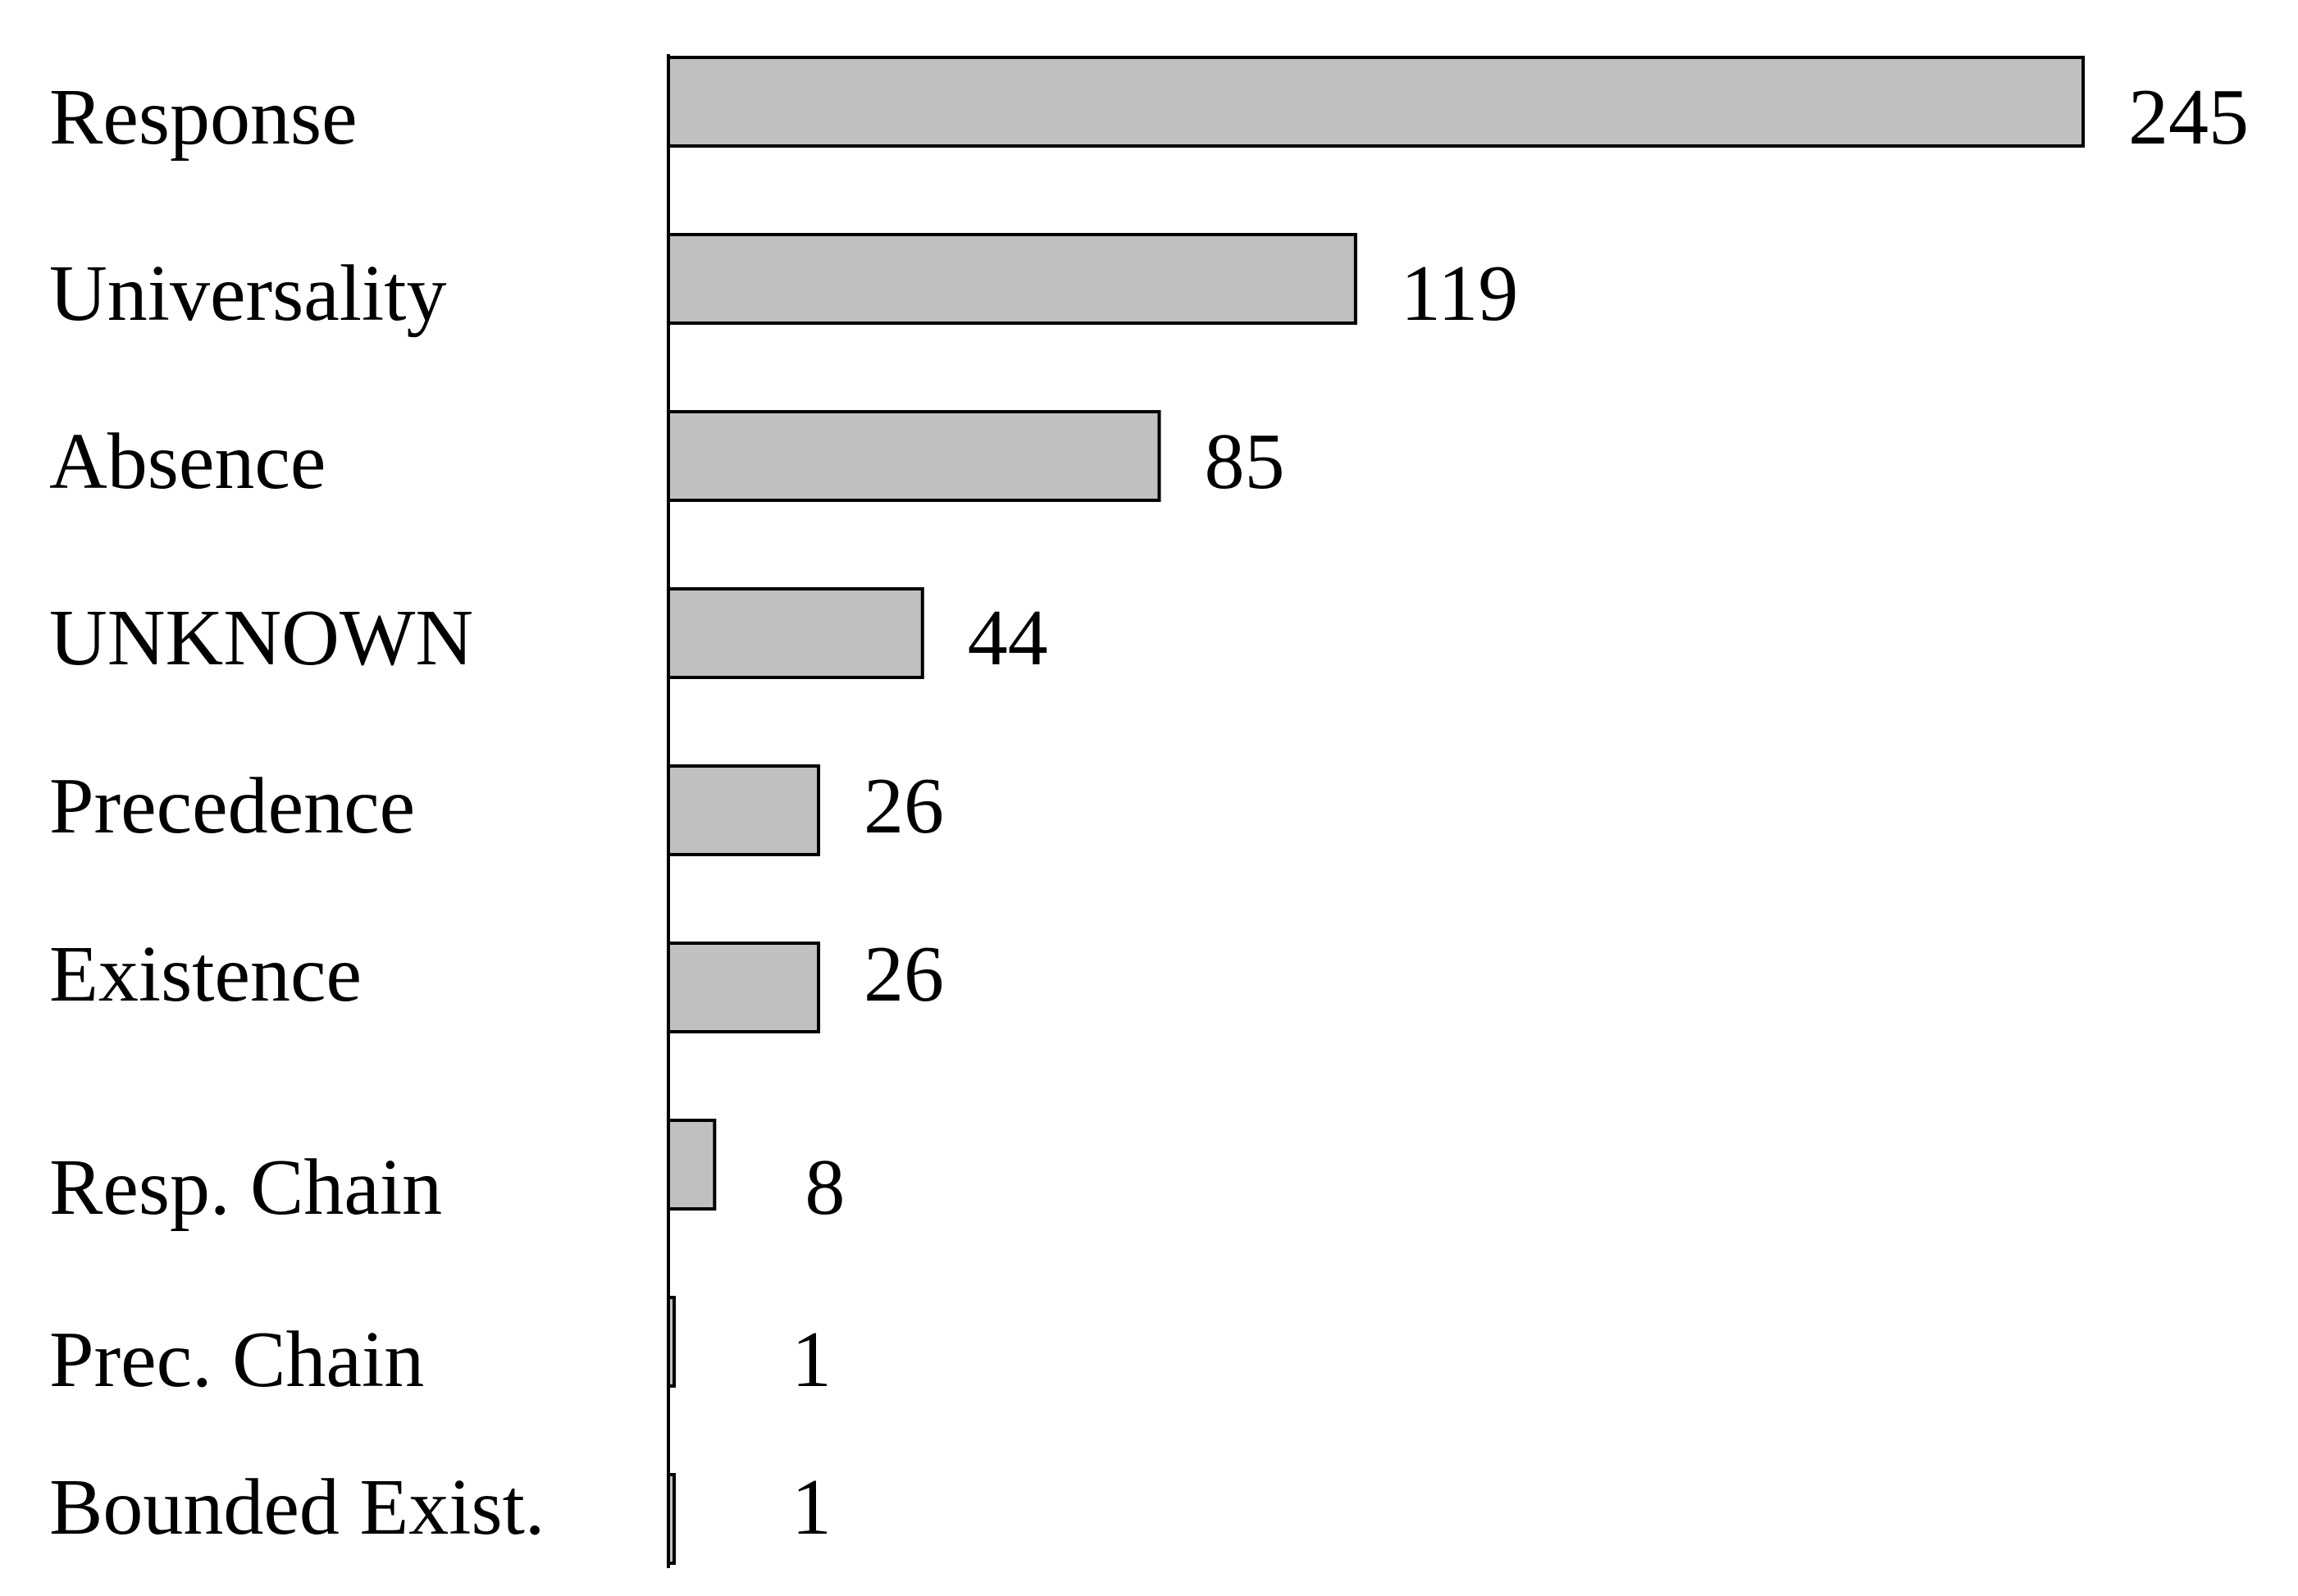 The image size is (2298, 1596). Describe the element at coordinates (203, 117) in the screenshot. I see `category-label-0: Response` at that location.